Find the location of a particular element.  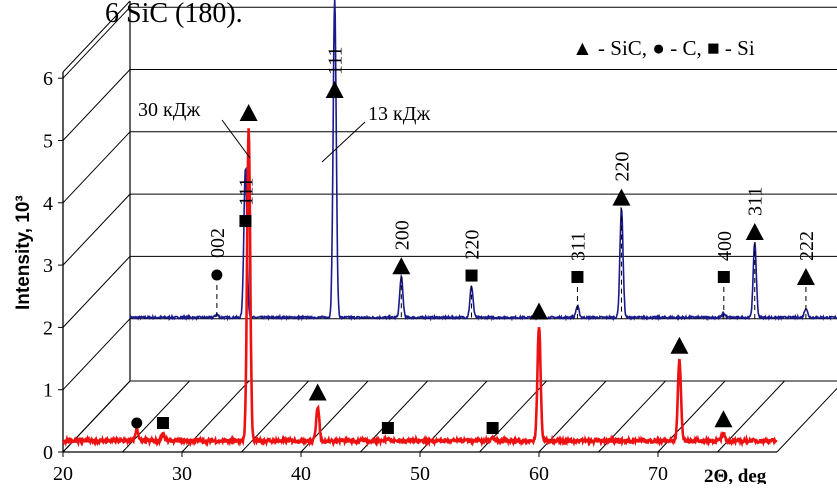

peak-hkl-label: 002 is located at coordinates (218, 243).